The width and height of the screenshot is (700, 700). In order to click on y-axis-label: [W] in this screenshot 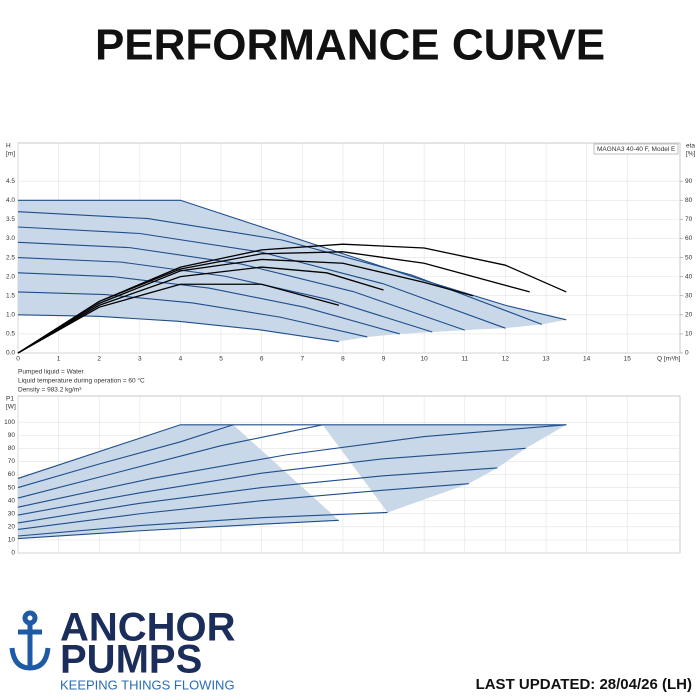, I will do `click(11, 407)`.